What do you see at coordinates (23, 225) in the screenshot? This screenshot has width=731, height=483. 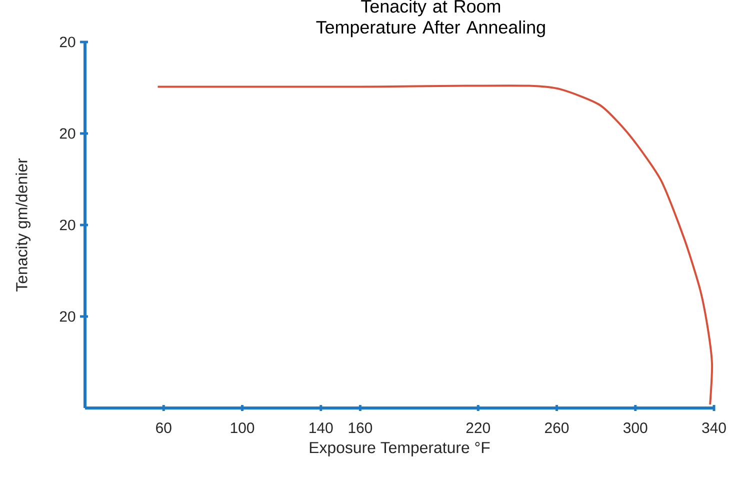 I see `y-axis-title: Tenacity gm/denier` at bounding box center [23, 225].